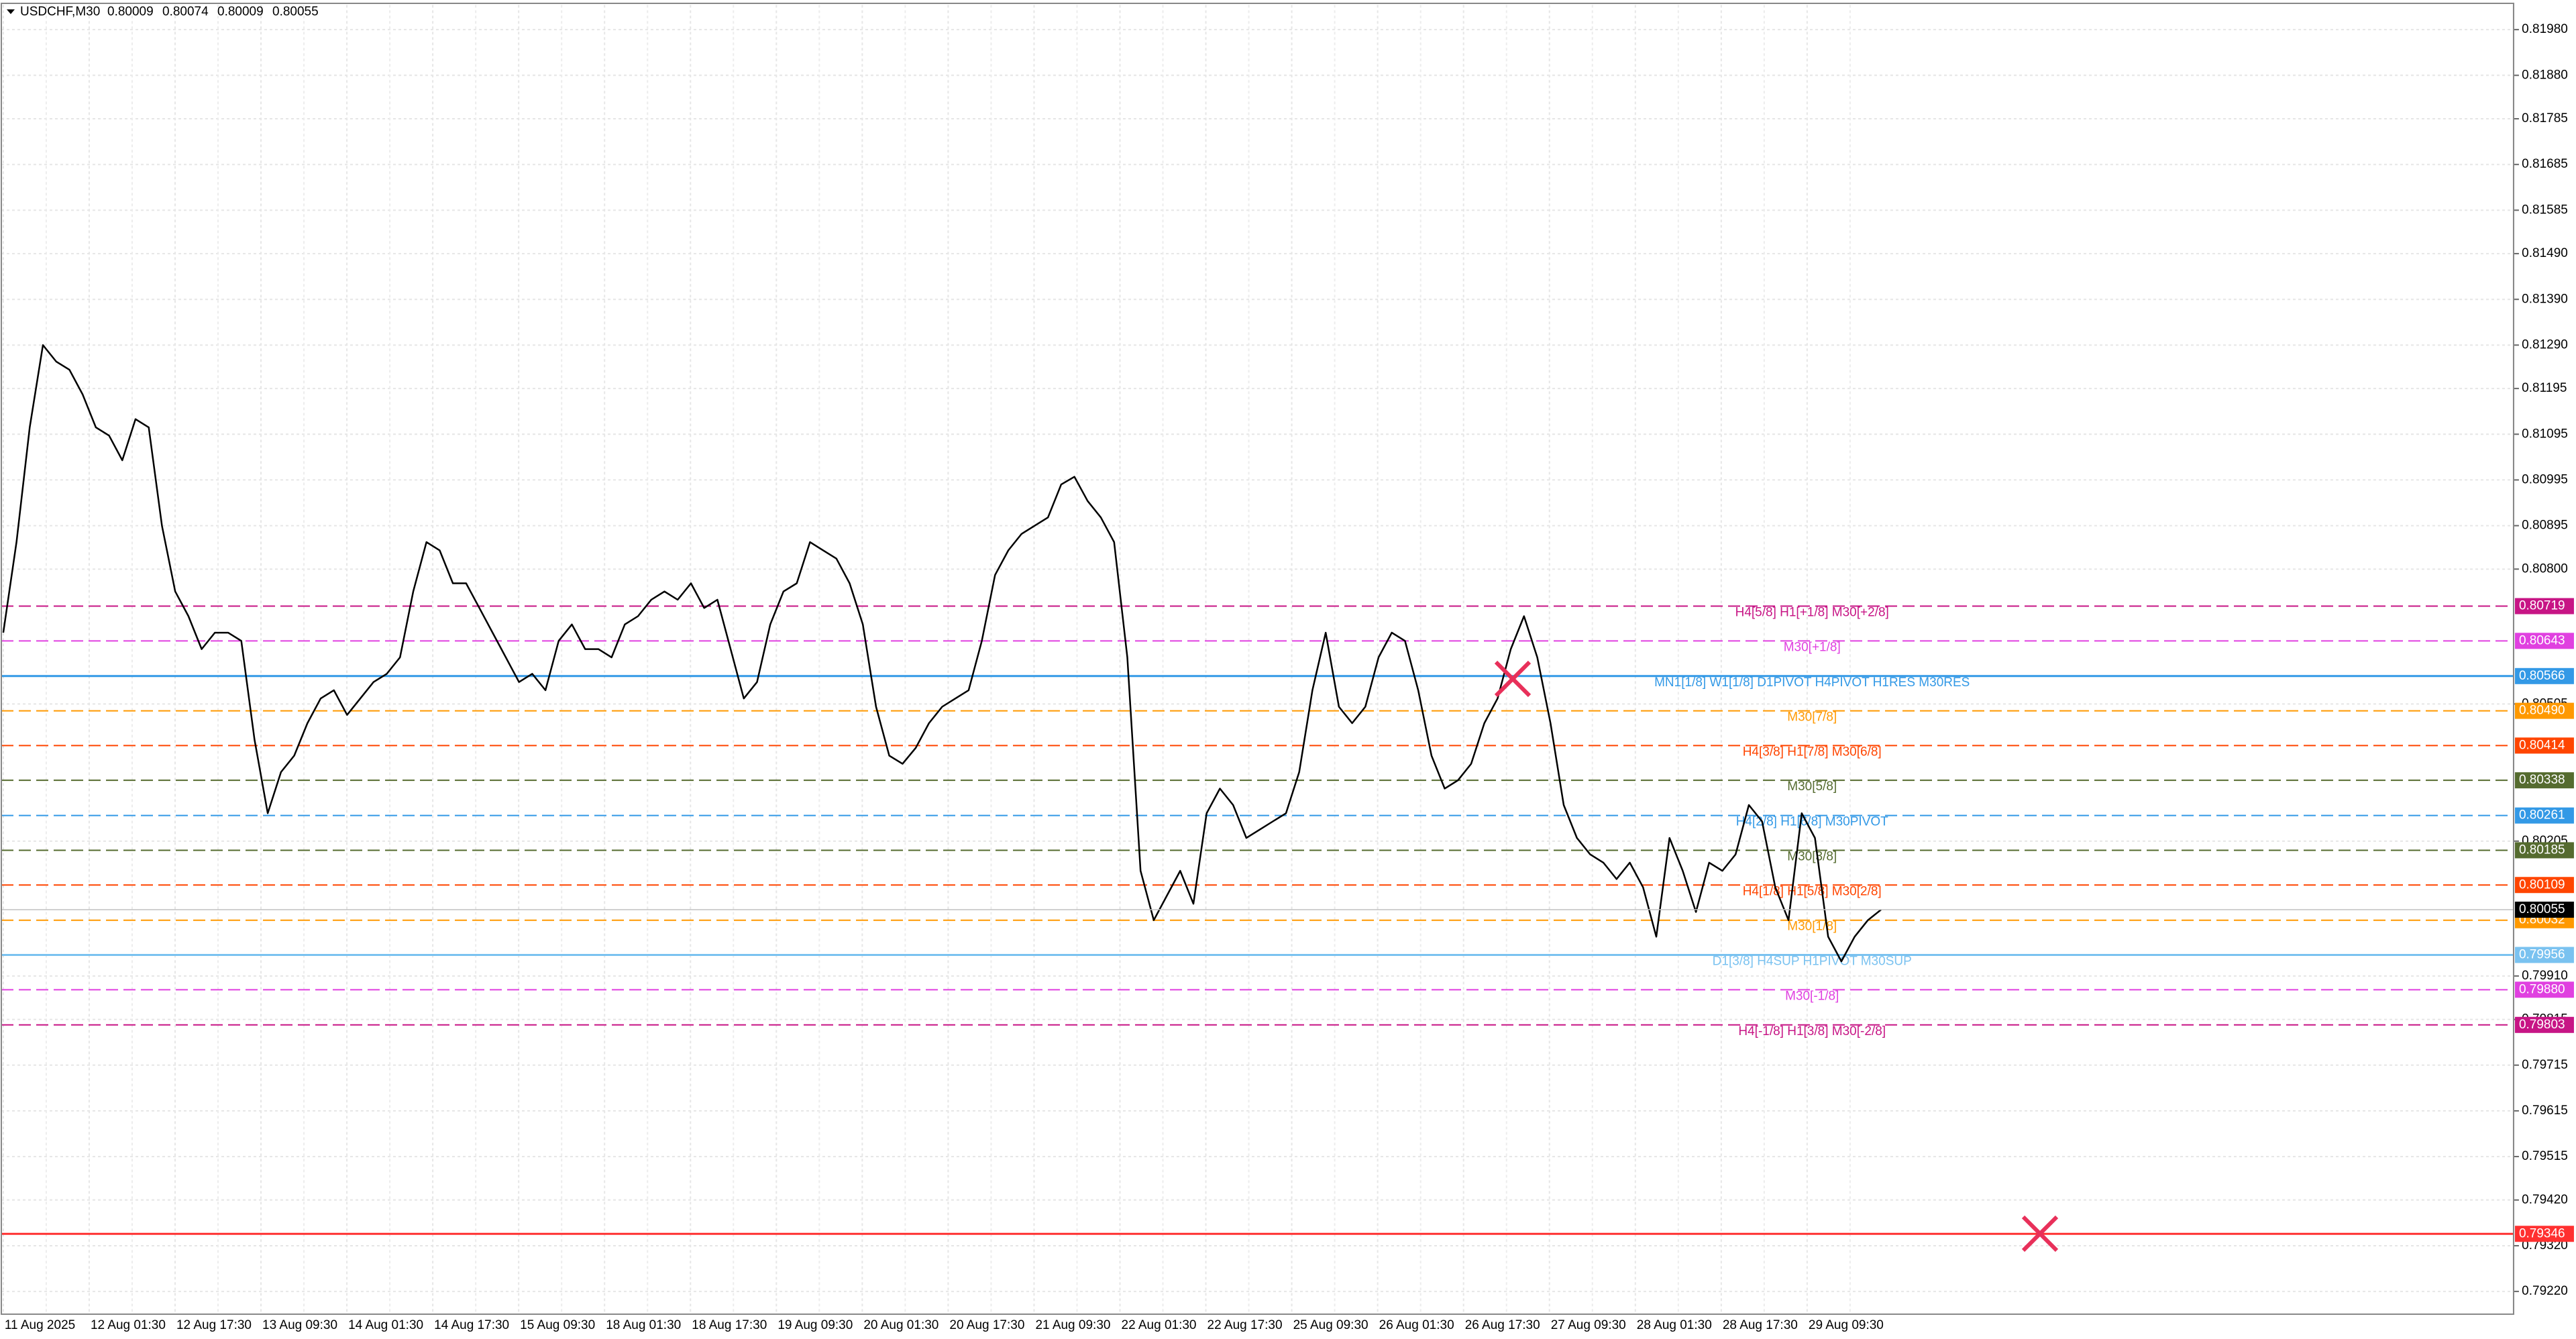 This screenshot has width=2576, height=1339. What do you see at coordinates (1159, 1325) in the screenshot?
I see `x-tick-label: 22 Aug 01:30` at bounding box center [1159, 1325].